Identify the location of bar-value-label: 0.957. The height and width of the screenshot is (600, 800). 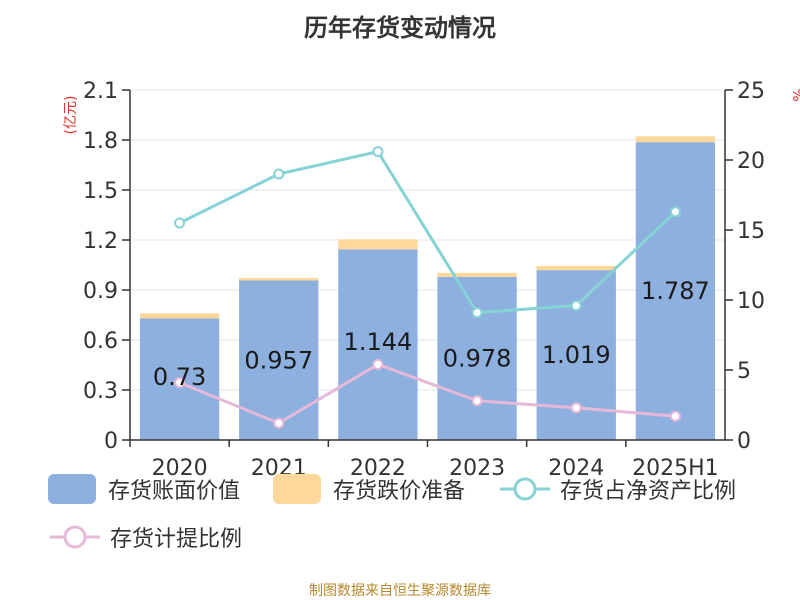
(278, 360).